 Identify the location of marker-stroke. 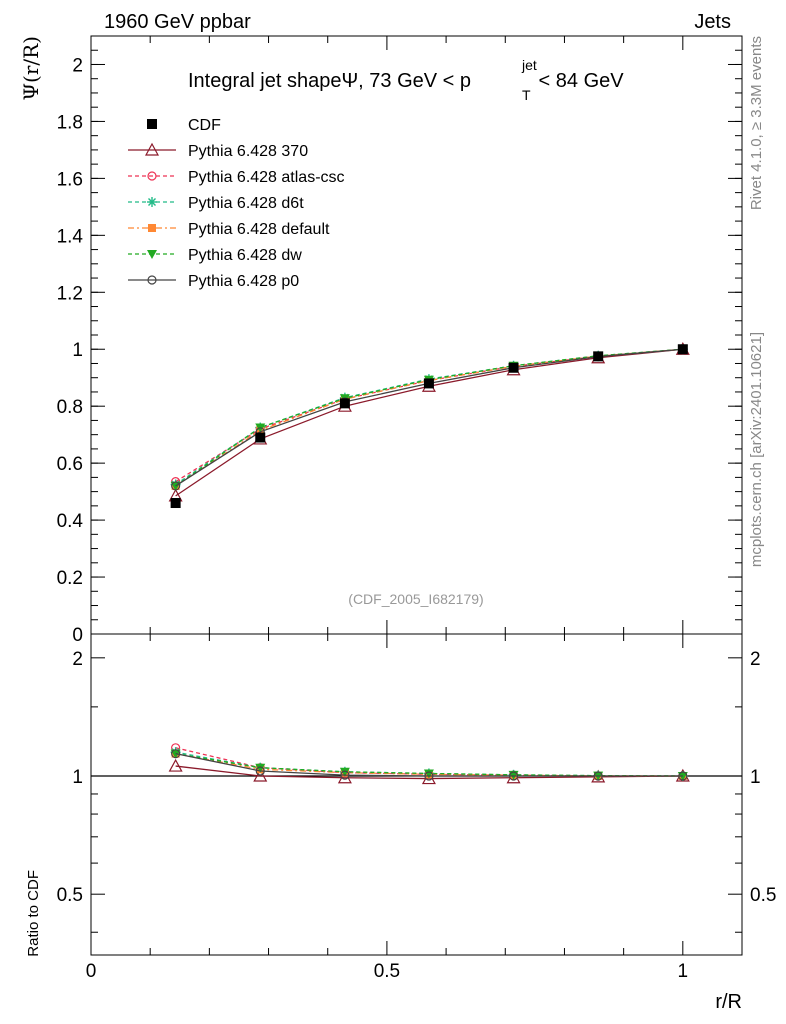
(152, 202).